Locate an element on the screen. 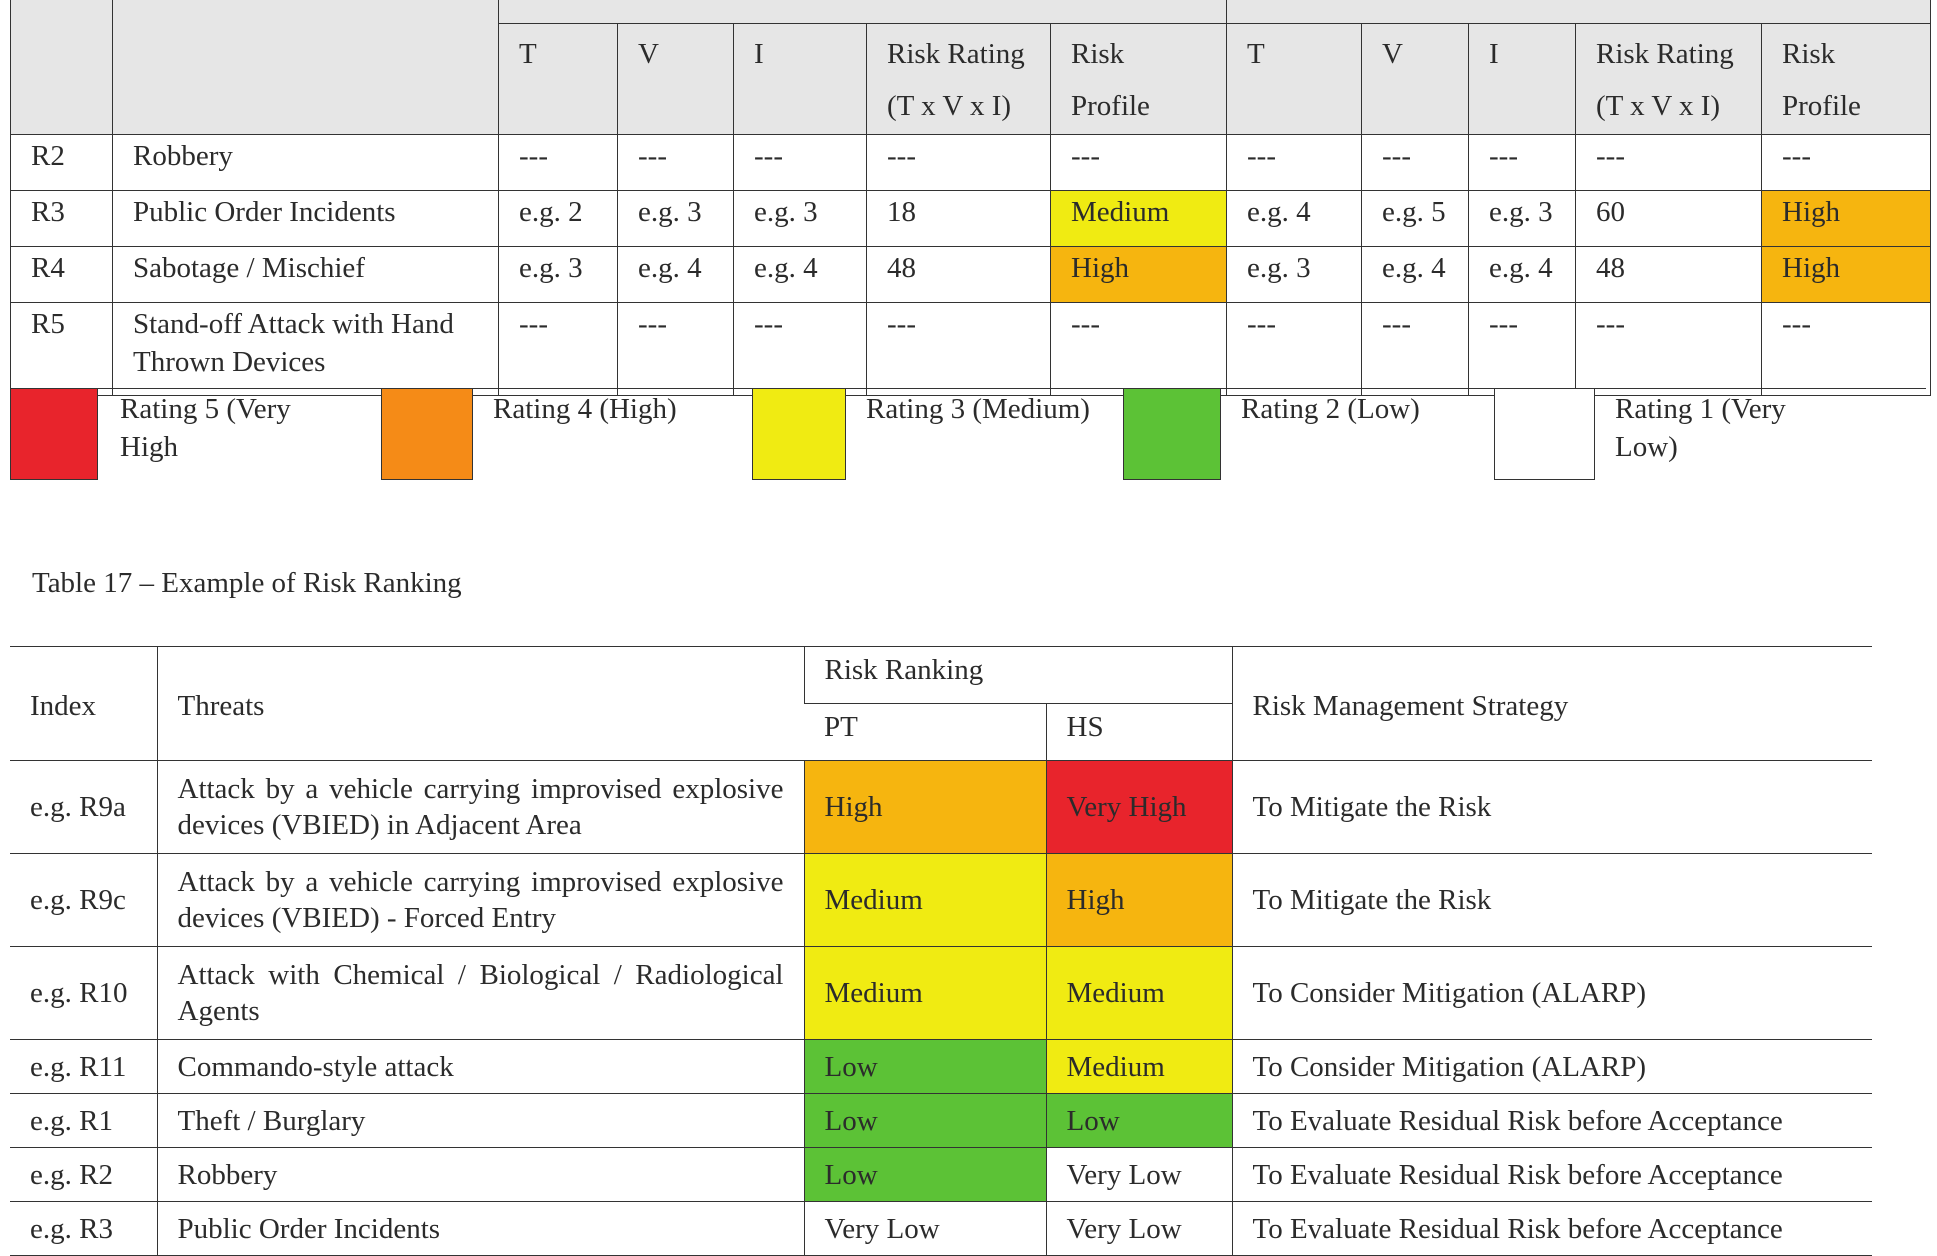 The width and height of the screenshot is (1937, 1256). sno-cell: R4 is located at coordinates (61, 274).